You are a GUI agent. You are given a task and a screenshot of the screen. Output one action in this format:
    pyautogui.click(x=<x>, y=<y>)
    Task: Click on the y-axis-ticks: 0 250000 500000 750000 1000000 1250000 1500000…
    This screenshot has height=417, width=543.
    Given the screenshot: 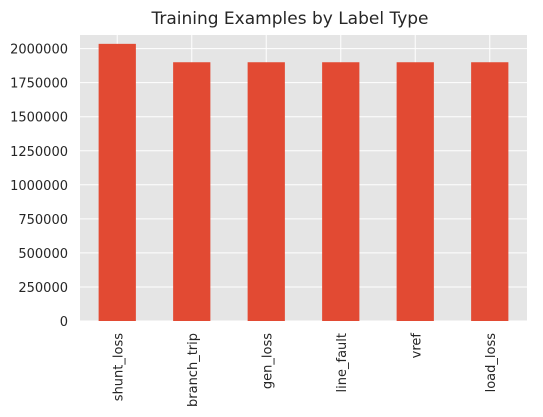 What is the action you would take?
    pyautogui.click(x=39, y=186)
    